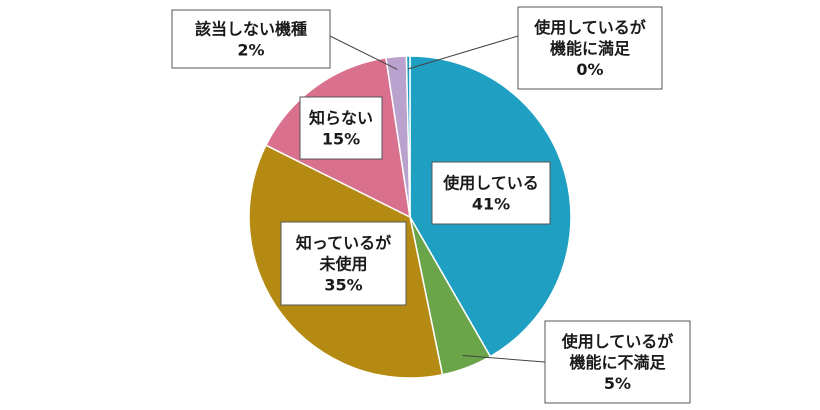 The width and height of the screenshot is (820, 410). I want to click on slice-name-line: 機能に不満足, so click(617, 362).